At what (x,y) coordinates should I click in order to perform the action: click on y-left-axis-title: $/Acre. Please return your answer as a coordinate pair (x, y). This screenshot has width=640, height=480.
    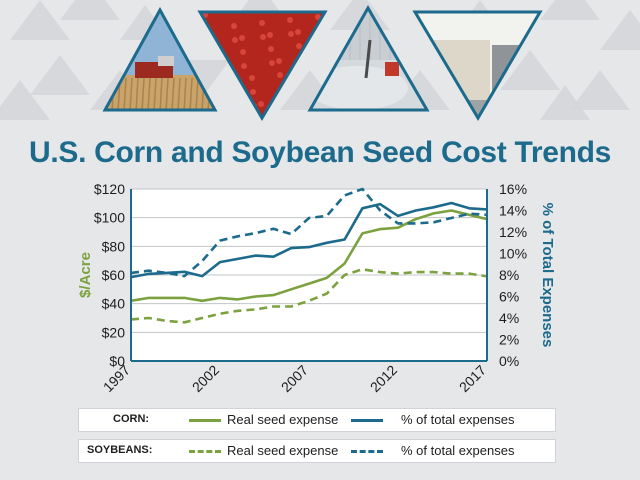
    Looking at the image, I should click on (85, 275).